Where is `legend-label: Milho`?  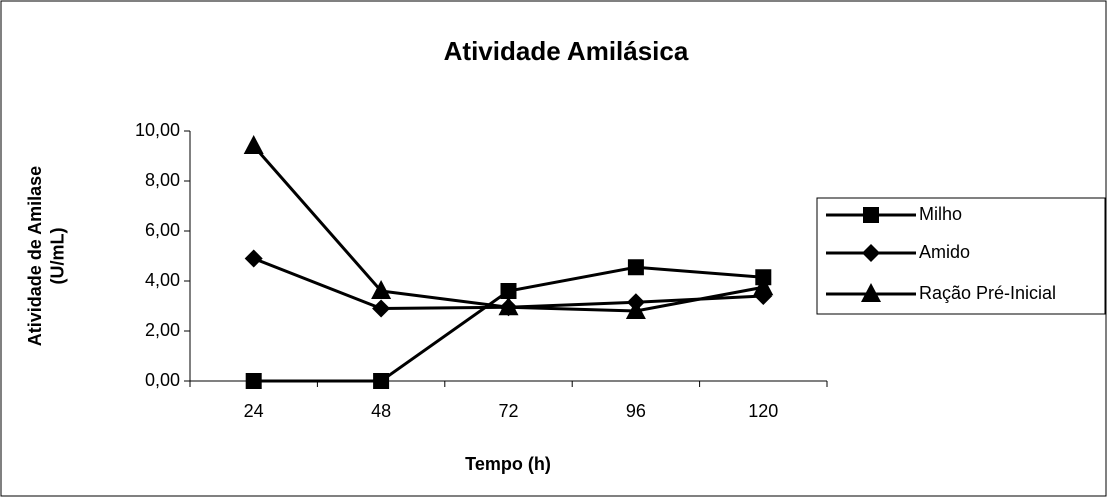 legend-label: Milho is located at coordinates (940, 214).